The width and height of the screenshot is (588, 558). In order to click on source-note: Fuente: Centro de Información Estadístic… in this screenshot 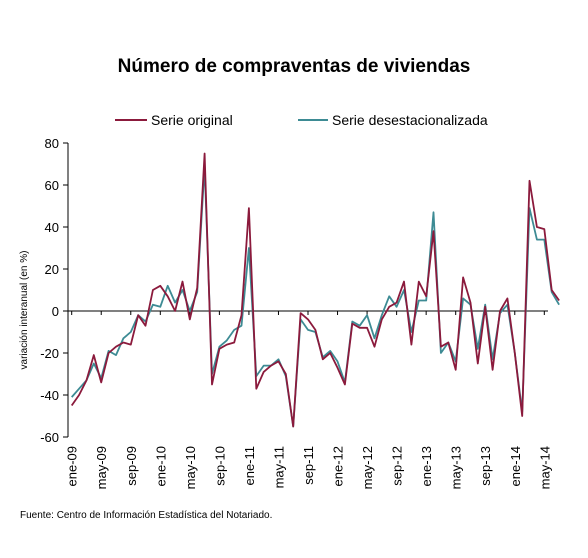, I will do `click(146, 515)`.